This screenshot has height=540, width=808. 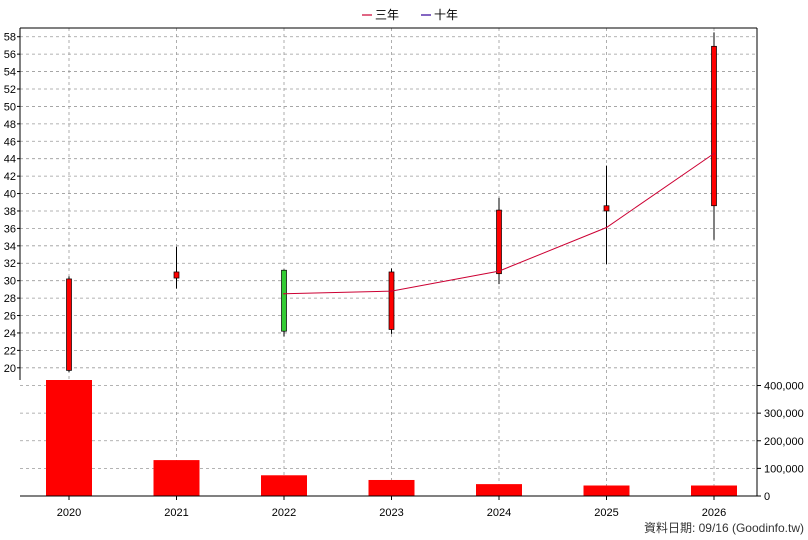 What do you see at coordinates (714, 513) in the screenshot?
I see `x-tick-label-6: 2026` at bounding box center [714, 513].